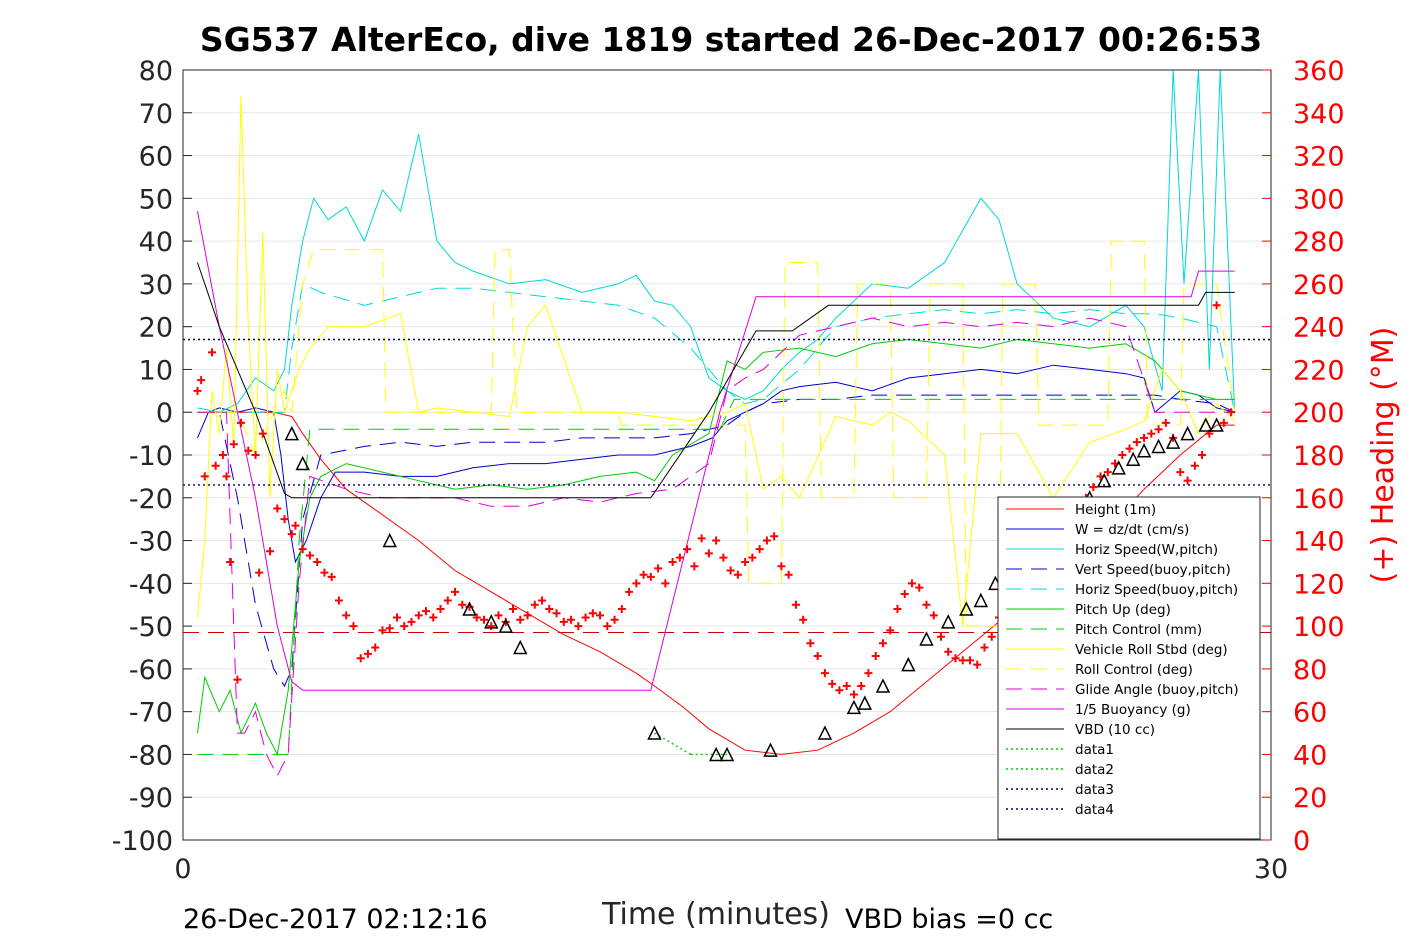 The image size is (1417, 945). What do you see at coordinates (1319, 584) in the screenshot?
I see `y-right-tick-label: 120` at bounding box center [1319, 584].